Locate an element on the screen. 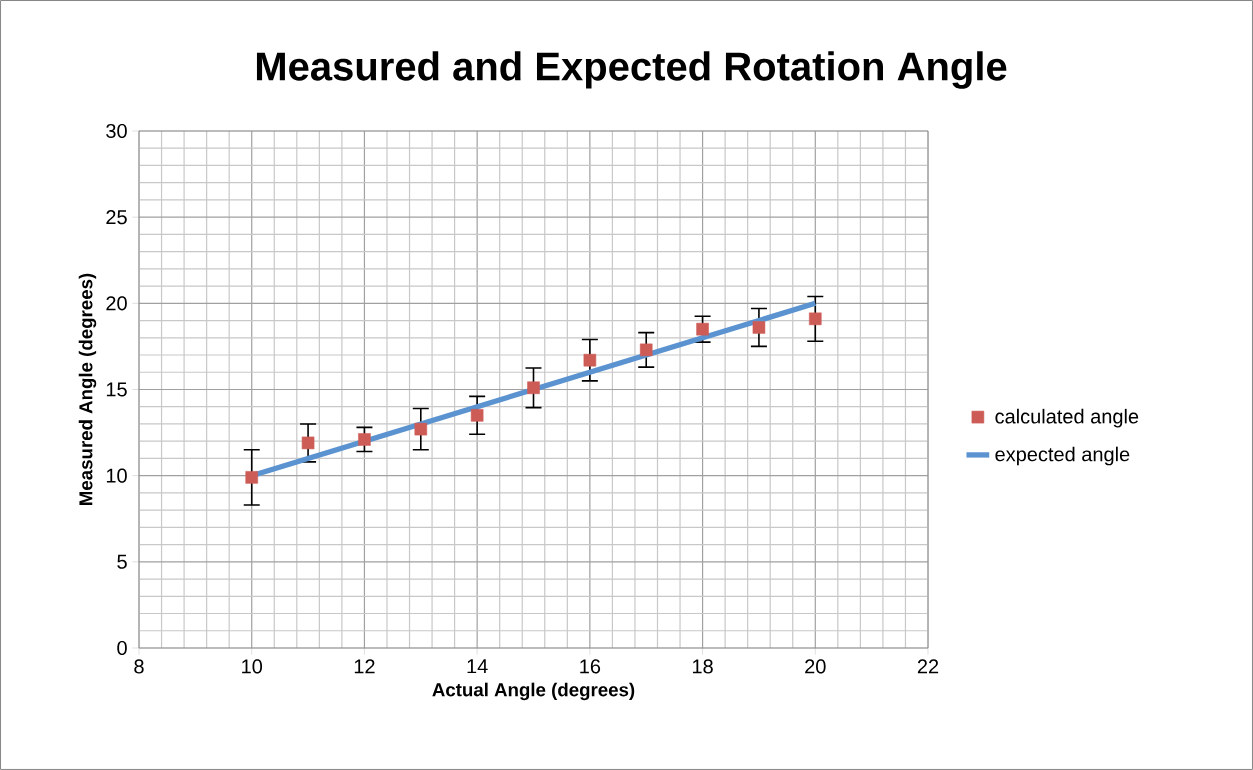  x-tick-label: 14 is located at coordinates (477, 666).